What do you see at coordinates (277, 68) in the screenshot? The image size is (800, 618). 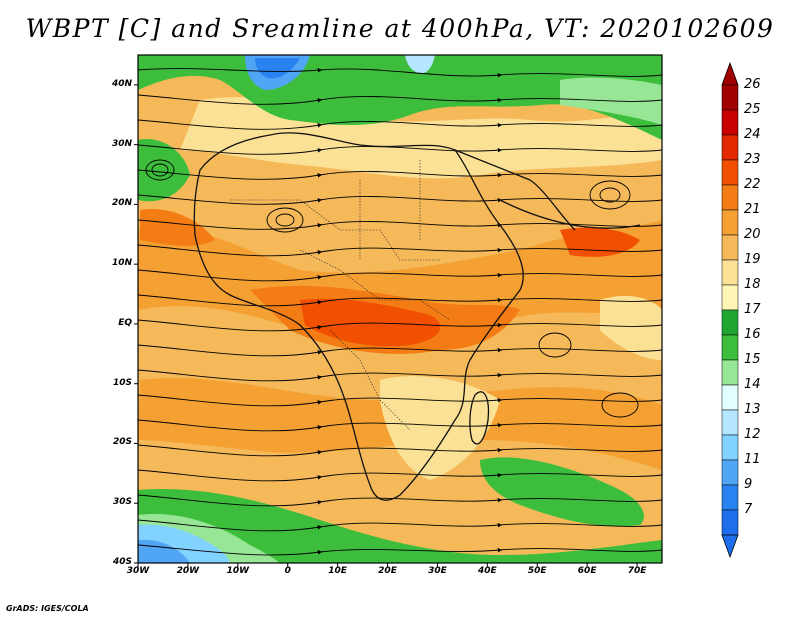 I see `cold-core-north-inner` at bounding box center [277, 68].